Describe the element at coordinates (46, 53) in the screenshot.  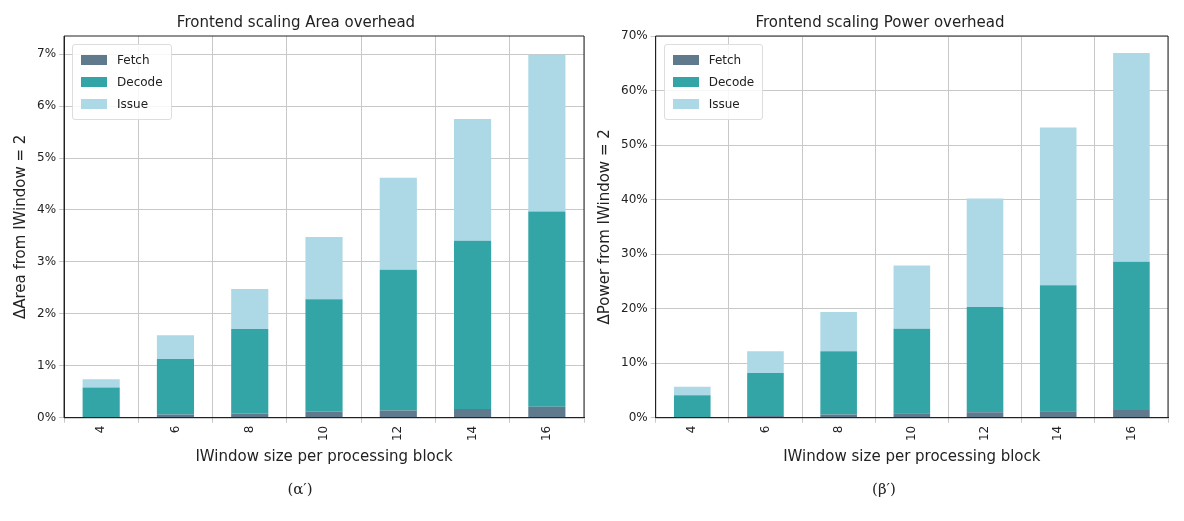
I see `y-tick-label: 7%` at that location.